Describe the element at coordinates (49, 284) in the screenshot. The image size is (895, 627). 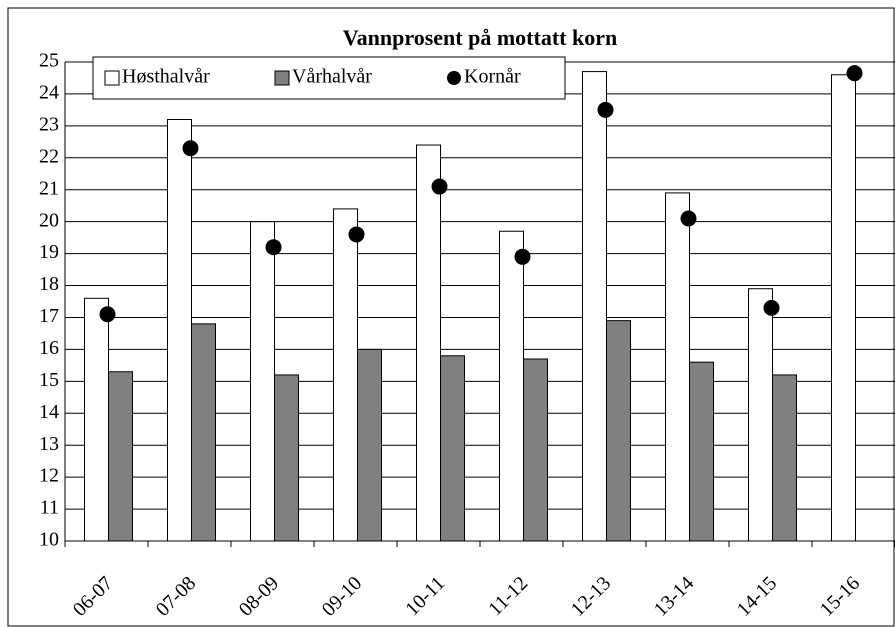
I see `y-tick-label: 18` at that location.